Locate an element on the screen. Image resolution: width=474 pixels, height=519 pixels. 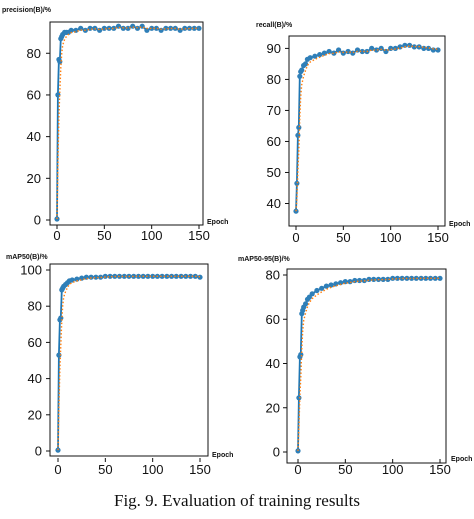
y-tick-label: 100 is located at coordinates (31, 270).